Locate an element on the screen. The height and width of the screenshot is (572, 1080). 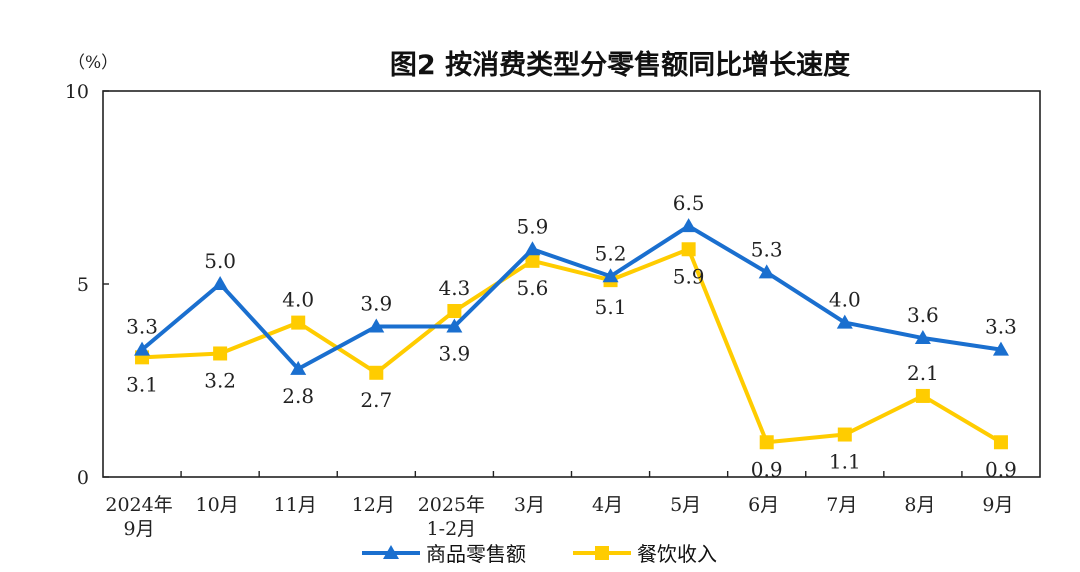
data-label: 3.6 is located at coordinates (923, 315).